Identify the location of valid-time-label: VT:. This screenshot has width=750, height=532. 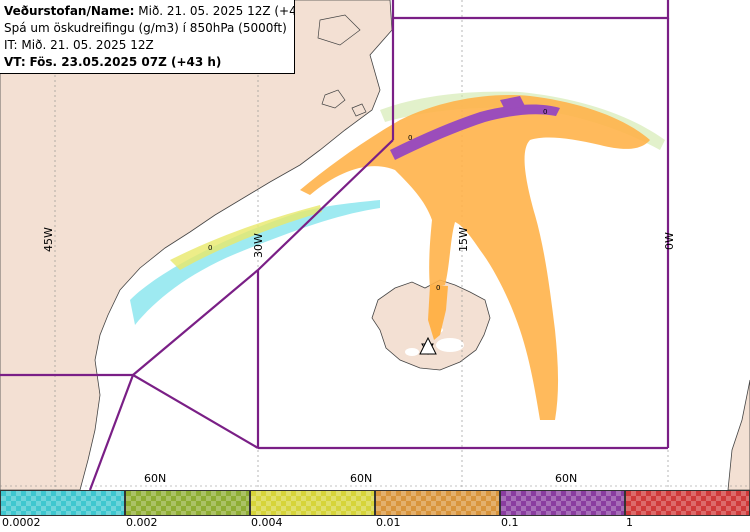
(15, 62).